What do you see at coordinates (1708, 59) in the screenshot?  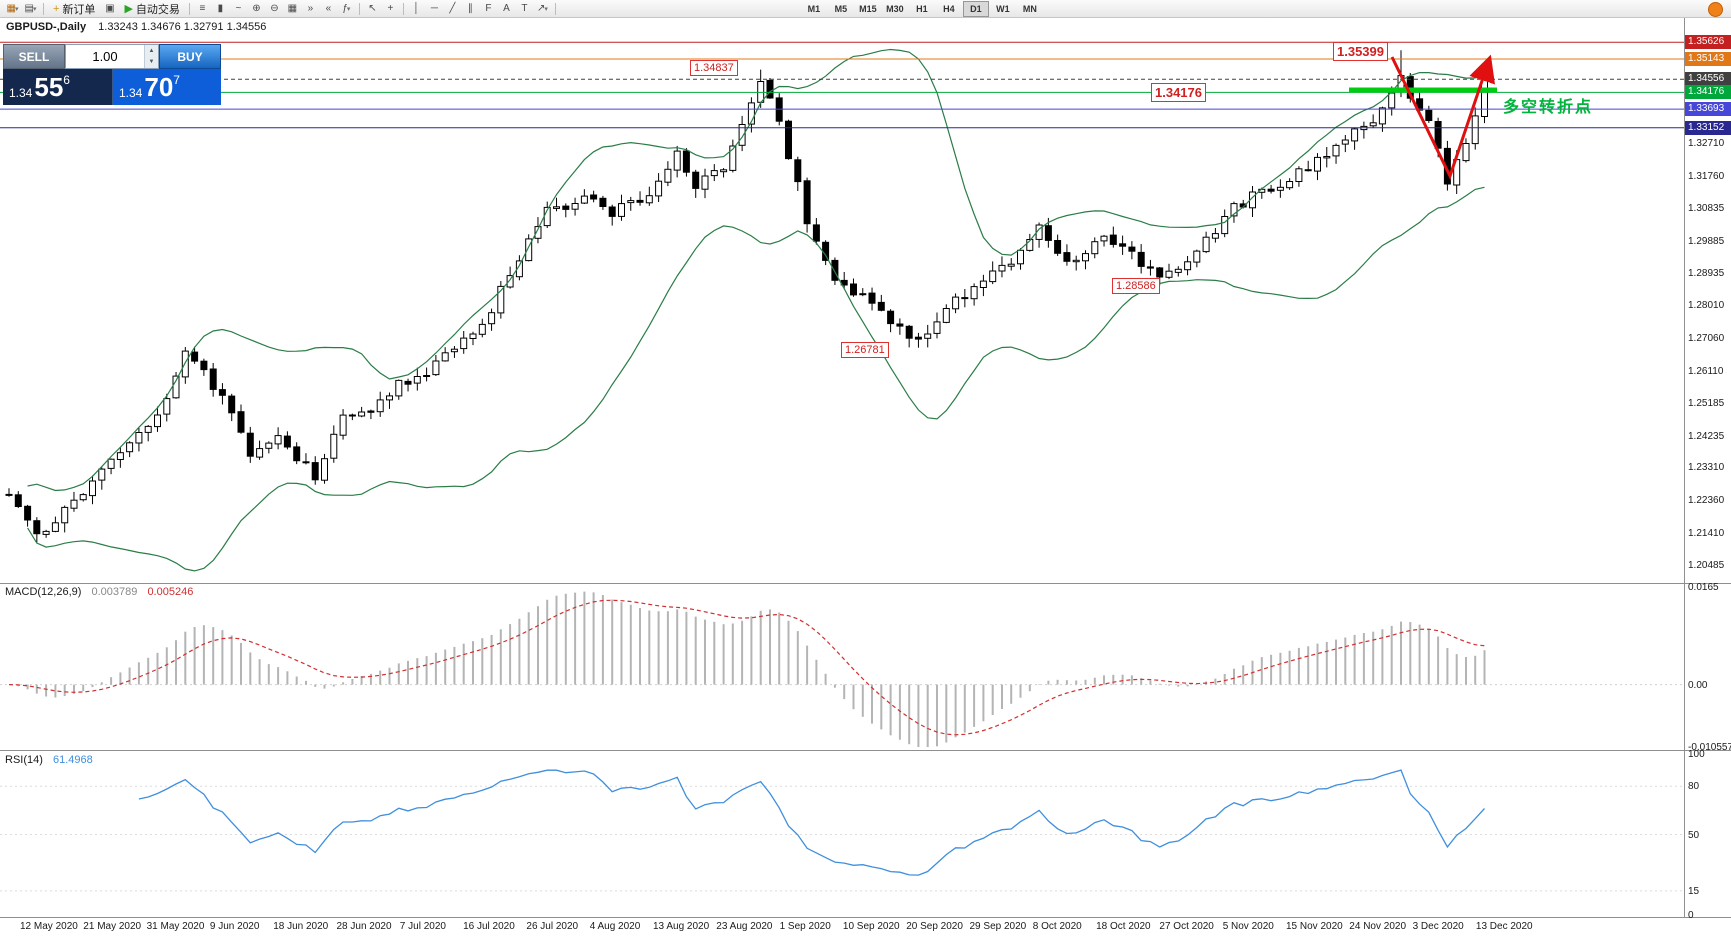 I see `price-tag: 1.35143` at bounding box center [1708, 59].